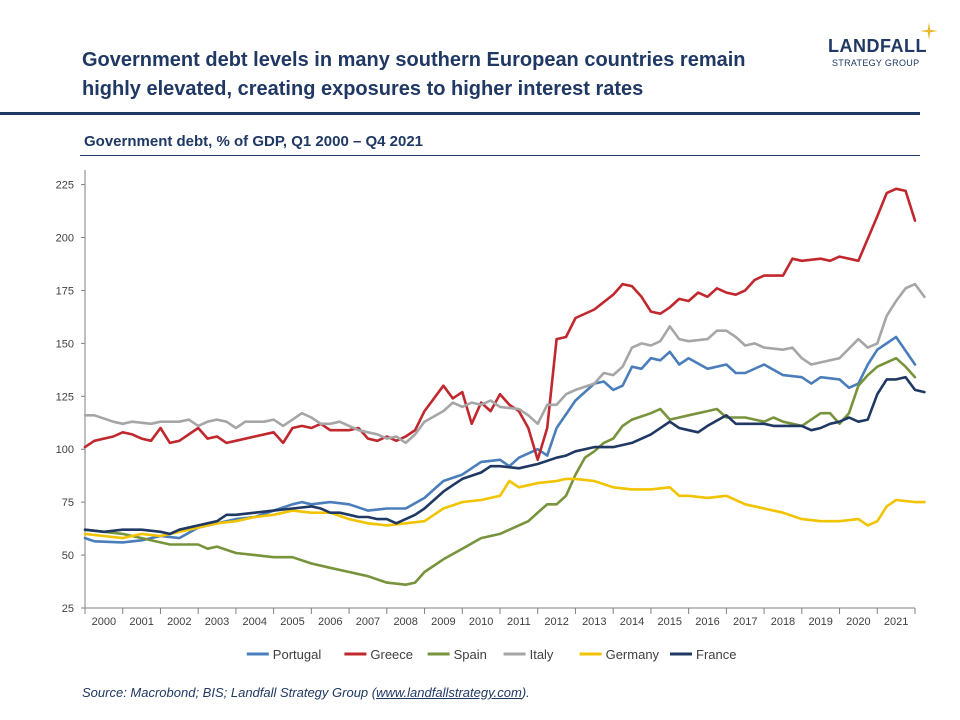  I want to click on x-tick-label: 2010, so click(481, 622).